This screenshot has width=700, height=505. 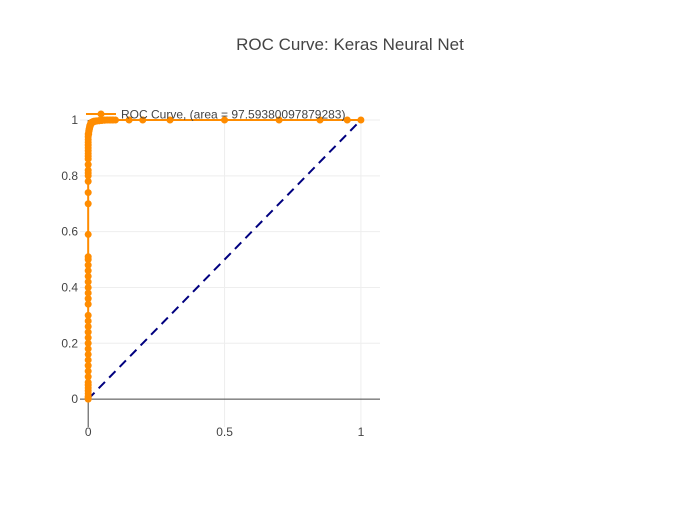 What do you see at coordinates (74, 399) in the screenshot?
I see `y-tick-label: 0` at bounding box center [74, 399].